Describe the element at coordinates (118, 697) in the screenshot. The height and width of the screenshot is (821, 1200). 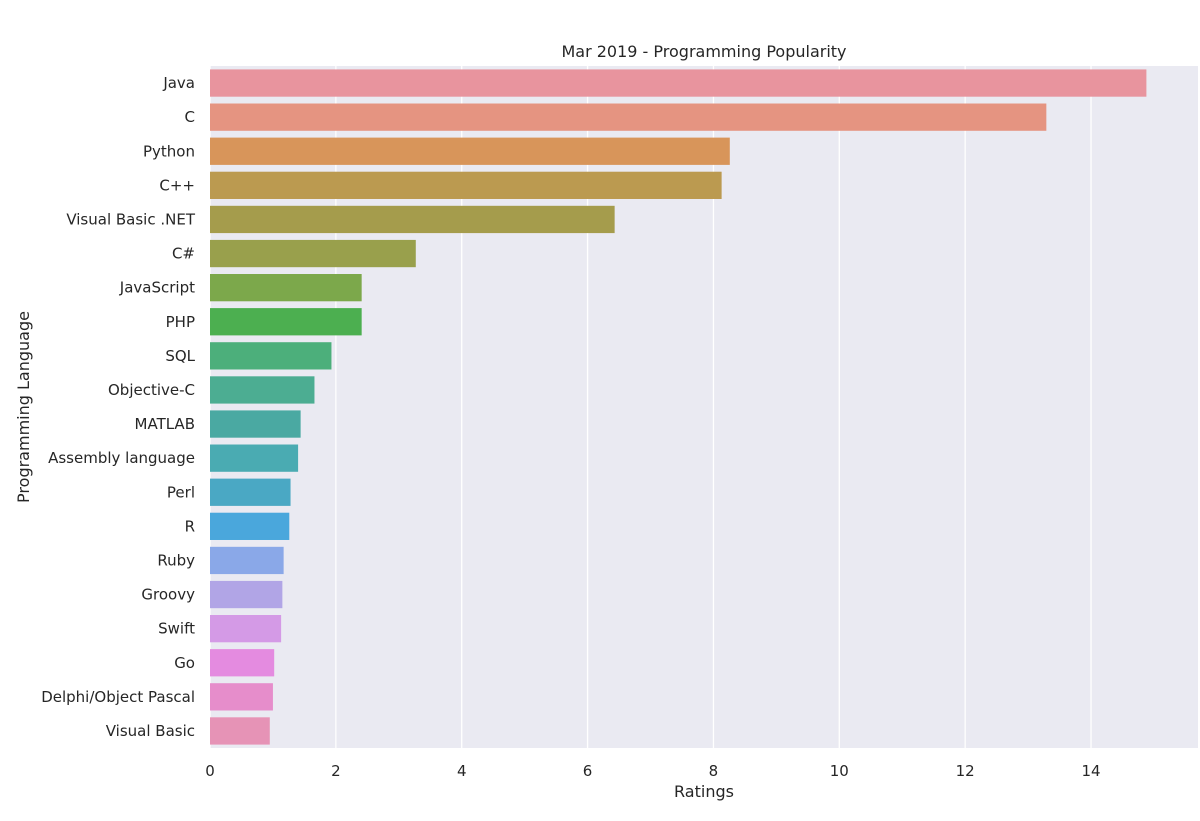
I see `y-tick-label: Delphi/Object Pascal` at that location.